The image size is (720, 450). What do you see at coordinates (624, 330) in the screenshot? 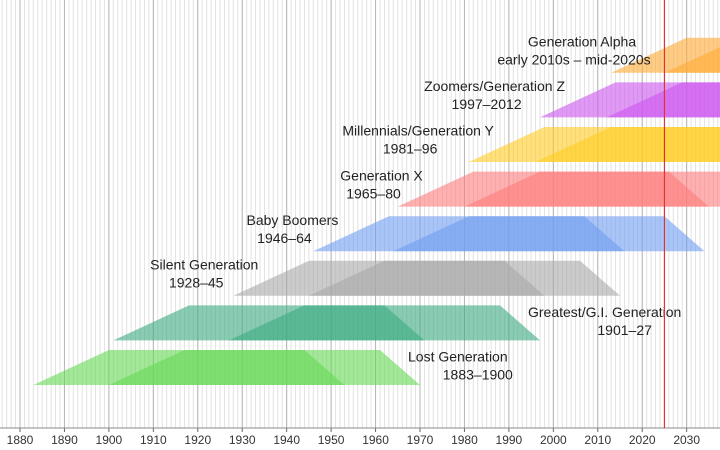
I see `generation-years: 1901–27` at bounding box center [624, 330].